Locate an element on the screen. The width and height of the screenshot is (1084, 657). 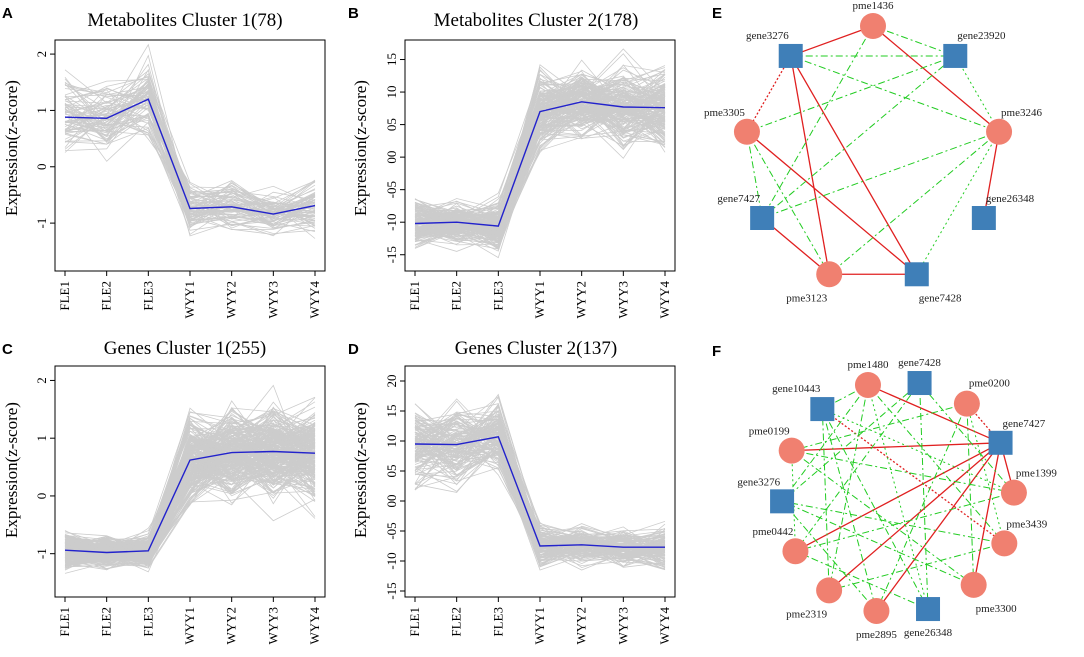
x-tick-label: WYY4 is located at coordinates (664, 300).